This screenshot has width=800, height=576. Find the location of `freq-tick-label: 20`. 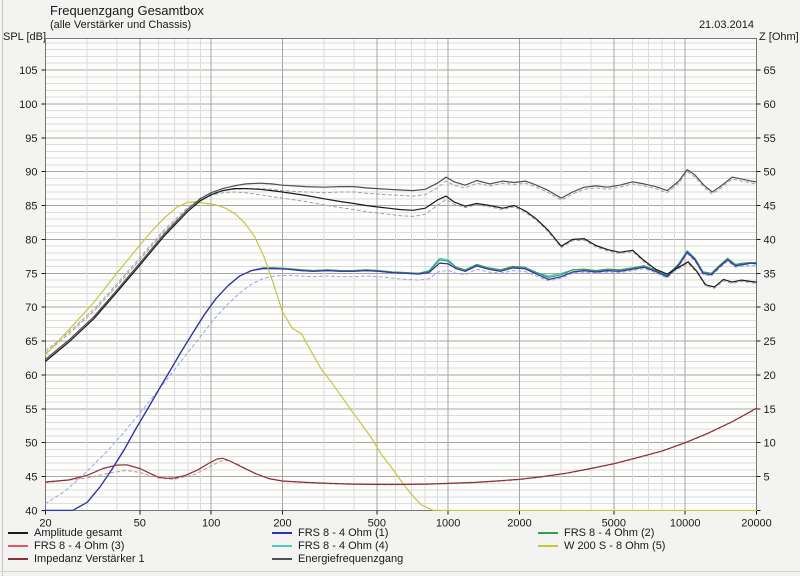

freq-tick-label: 20 is located at coordinates (45, 524).